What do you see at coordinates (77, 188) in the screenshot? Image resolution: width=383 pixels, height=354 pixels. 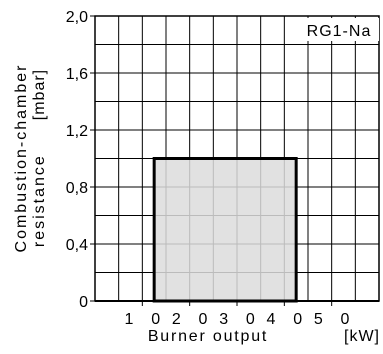 I see `y-tick-label: 0,8` at bounding box center [77, 188].